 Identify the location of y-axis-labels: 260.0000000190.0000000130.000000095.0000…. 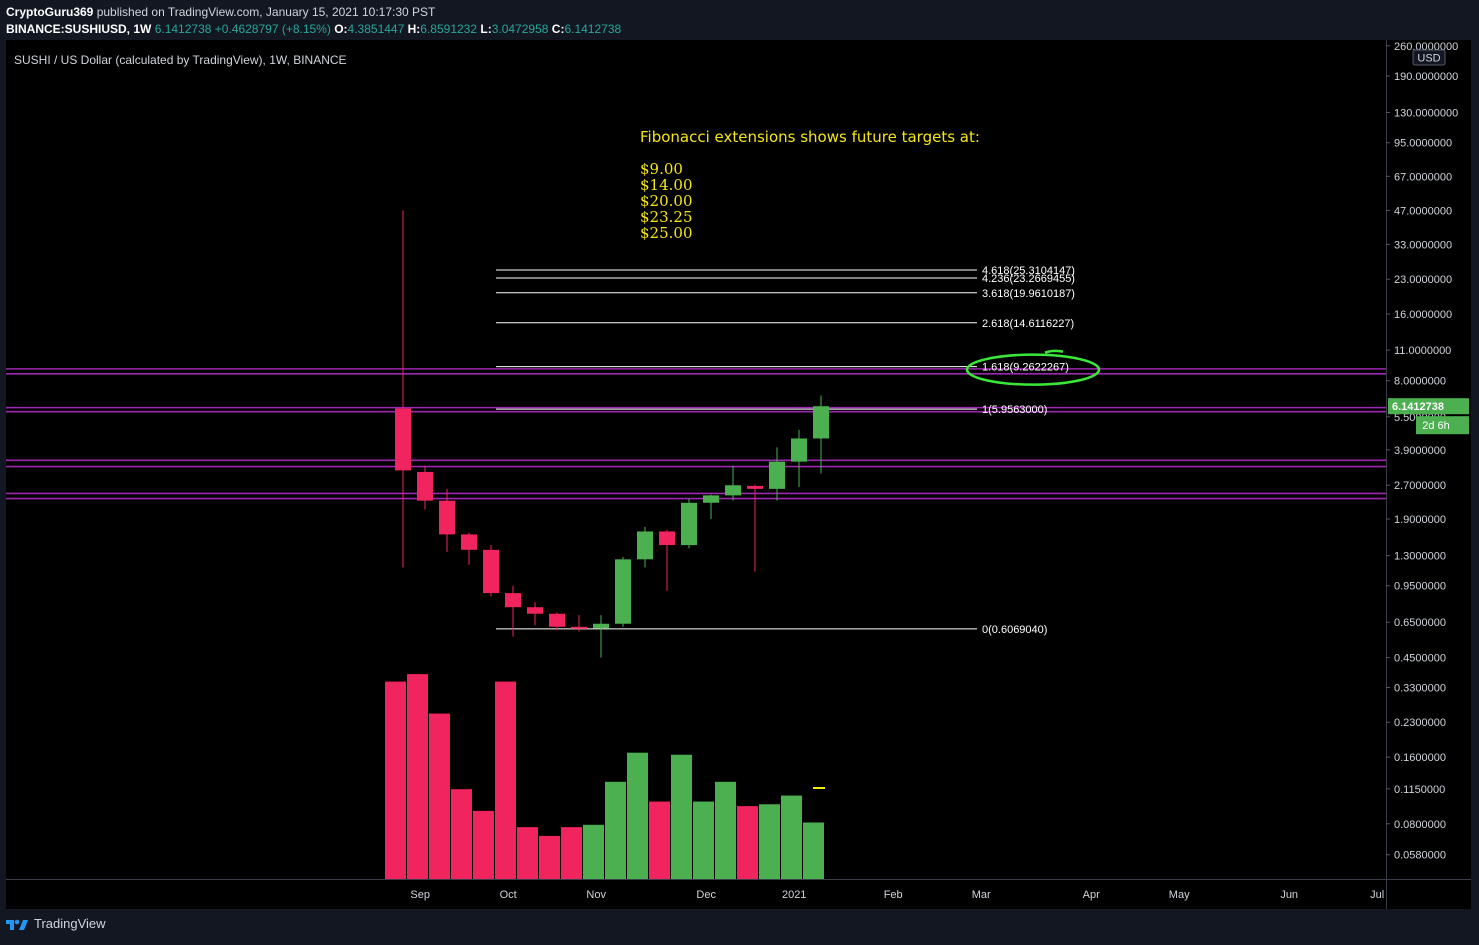
(1422, 451).